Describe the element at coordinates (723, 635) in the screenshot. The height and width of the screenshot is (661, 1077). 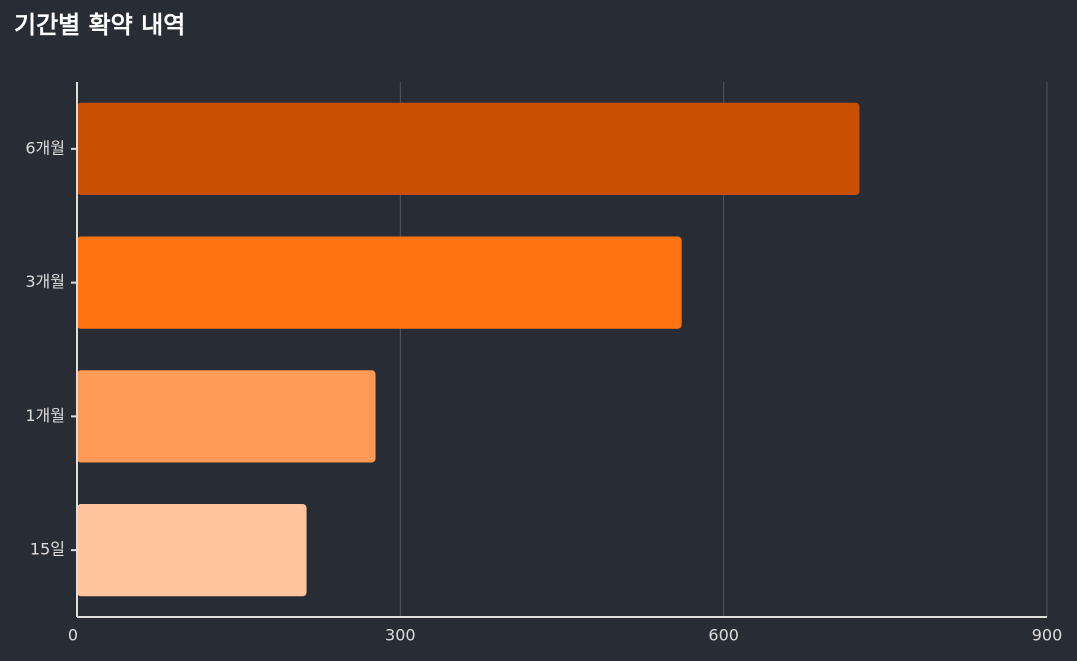
I see `x-tick-label: 600` at that location.